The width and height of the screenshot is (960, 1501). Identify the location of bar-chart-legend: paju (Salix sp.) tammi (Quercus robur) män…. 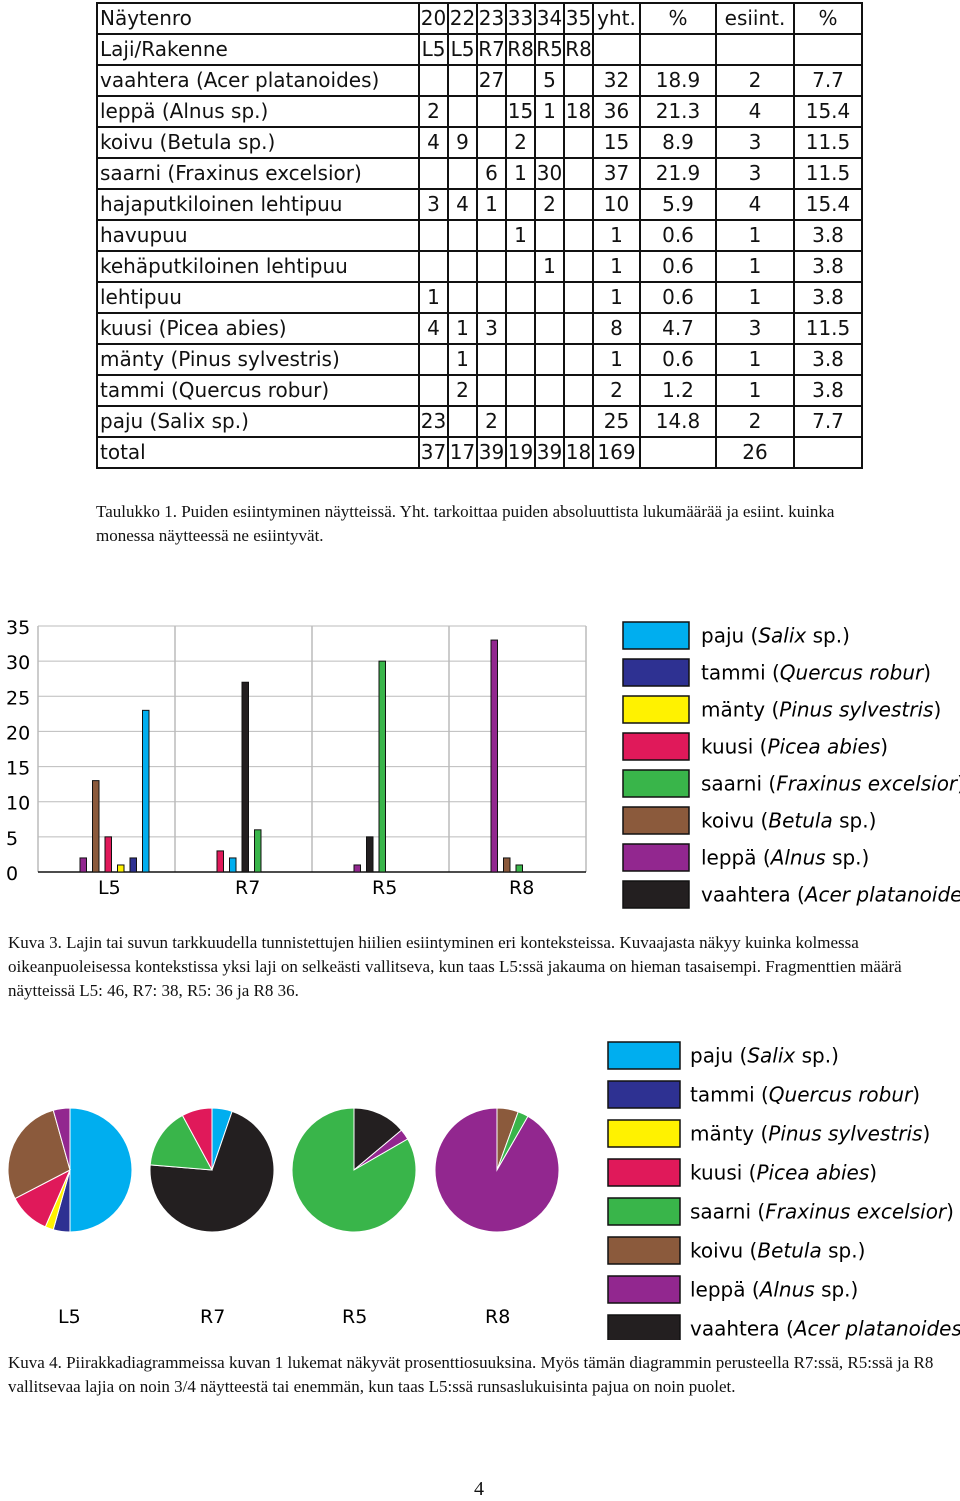
(791, 765).